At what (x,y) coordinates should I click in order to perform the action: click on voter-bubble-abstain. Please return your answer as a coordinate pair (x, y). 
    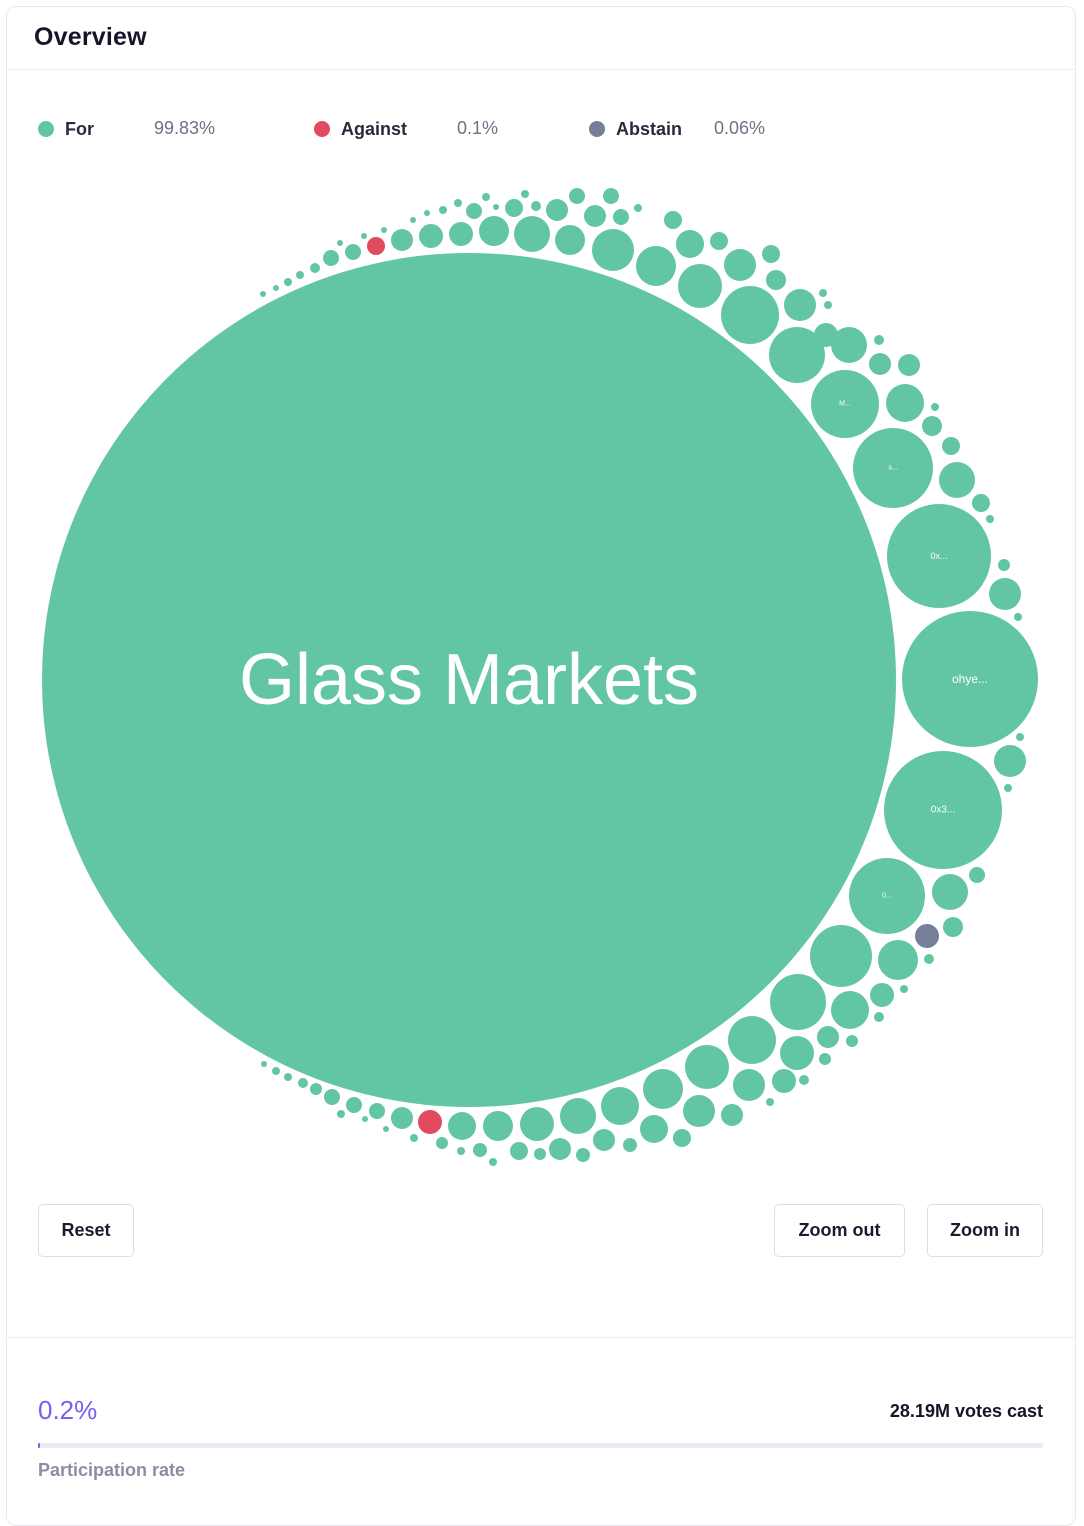
    Looking at the image, I should click on (927, 936).